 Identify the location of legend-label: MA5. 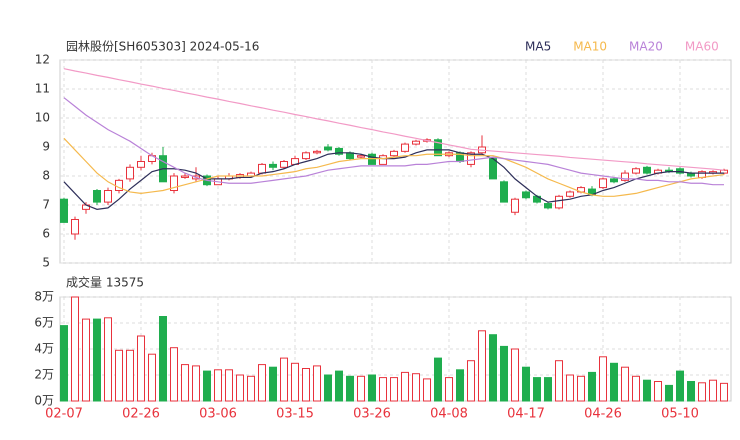
(538, 47).